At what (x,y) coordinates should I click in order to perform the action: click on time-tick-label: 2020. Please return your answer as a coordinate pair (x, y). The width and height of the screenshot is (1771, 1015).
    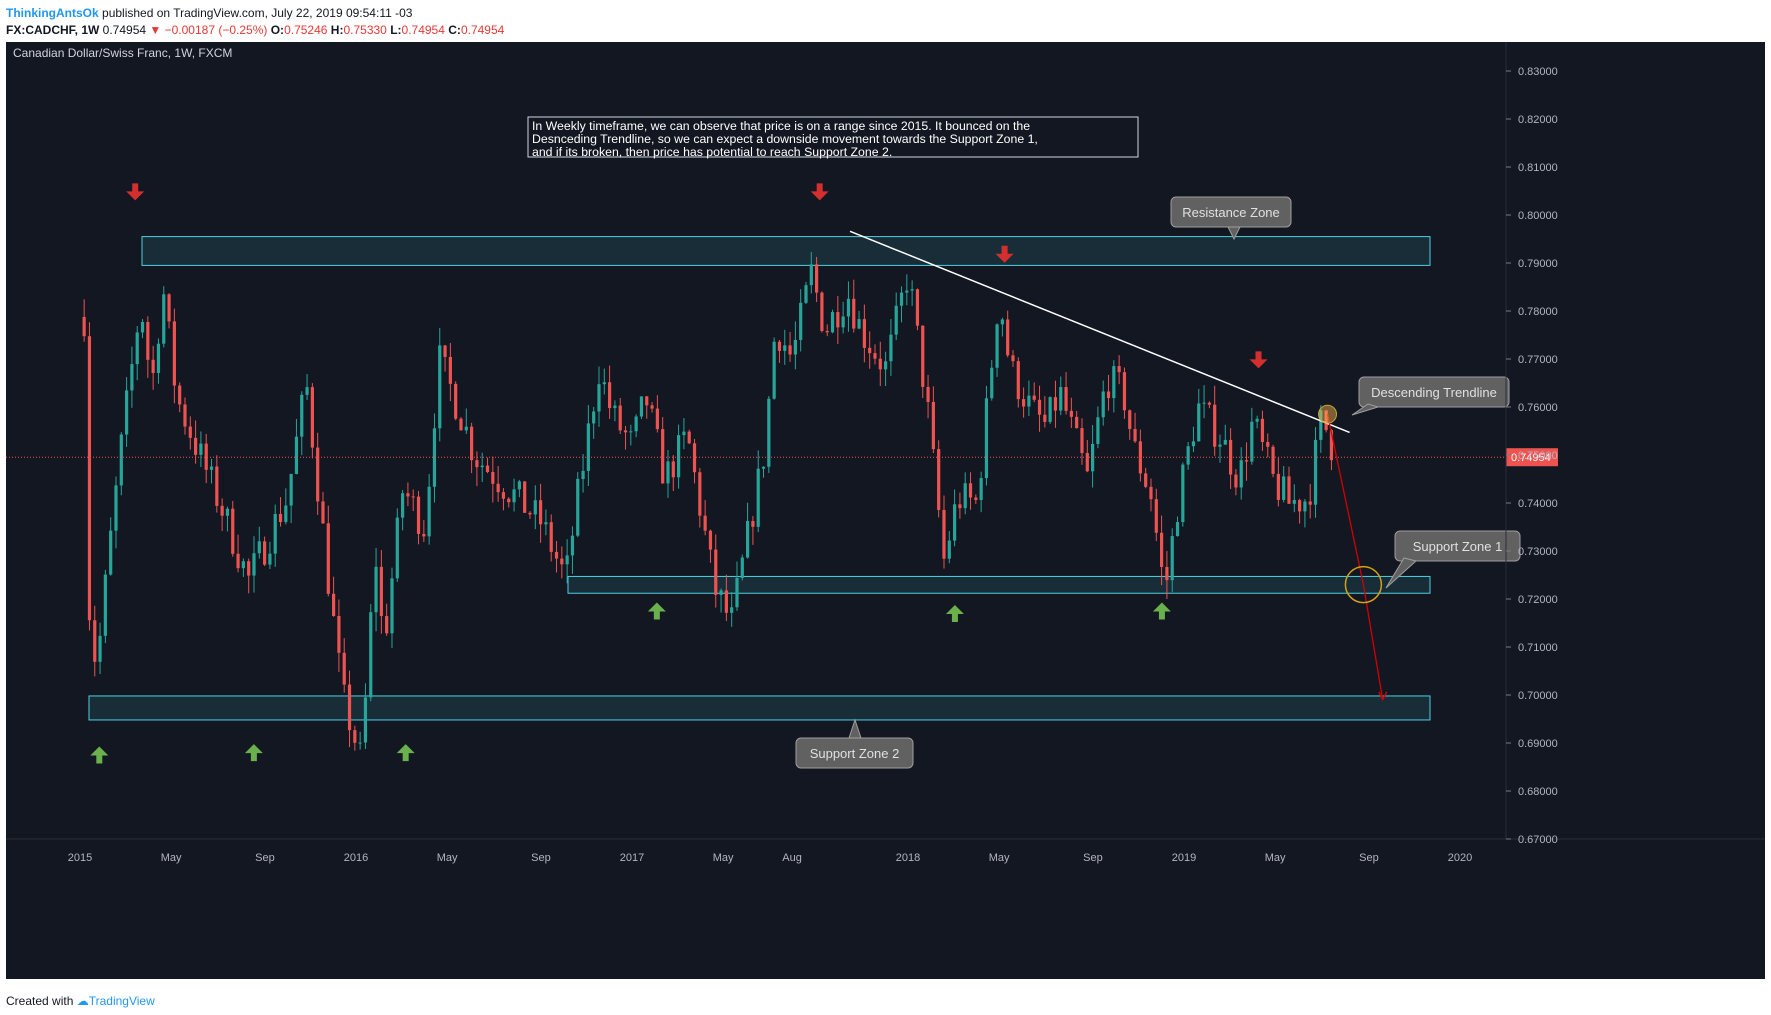
    Looking at the image, I should click on (1460, 858).